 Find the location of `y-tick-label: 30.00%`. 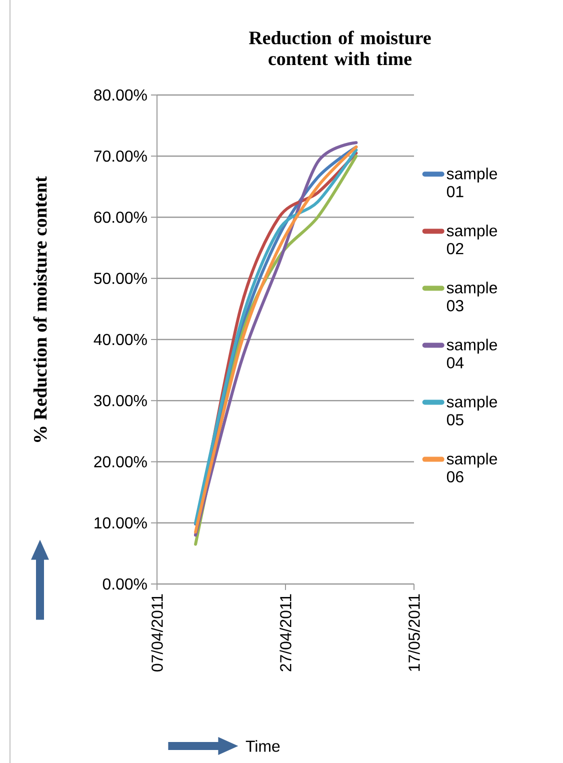

y-tick-label: 30.00% is located at coordinates (120, 400).